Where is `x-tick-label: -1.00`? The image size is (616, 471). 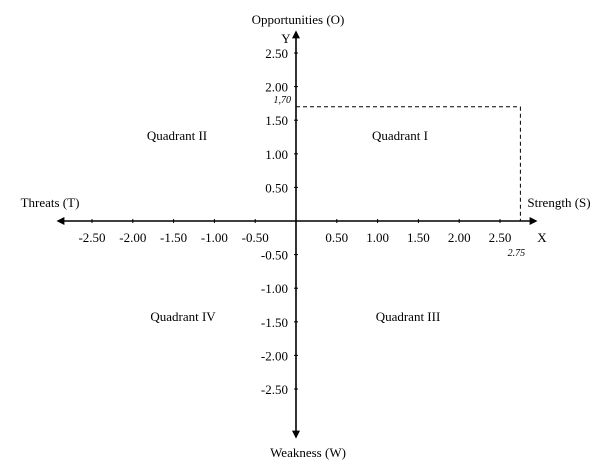
x-tick-label: -1.00 is located at coordinates (214, 237).